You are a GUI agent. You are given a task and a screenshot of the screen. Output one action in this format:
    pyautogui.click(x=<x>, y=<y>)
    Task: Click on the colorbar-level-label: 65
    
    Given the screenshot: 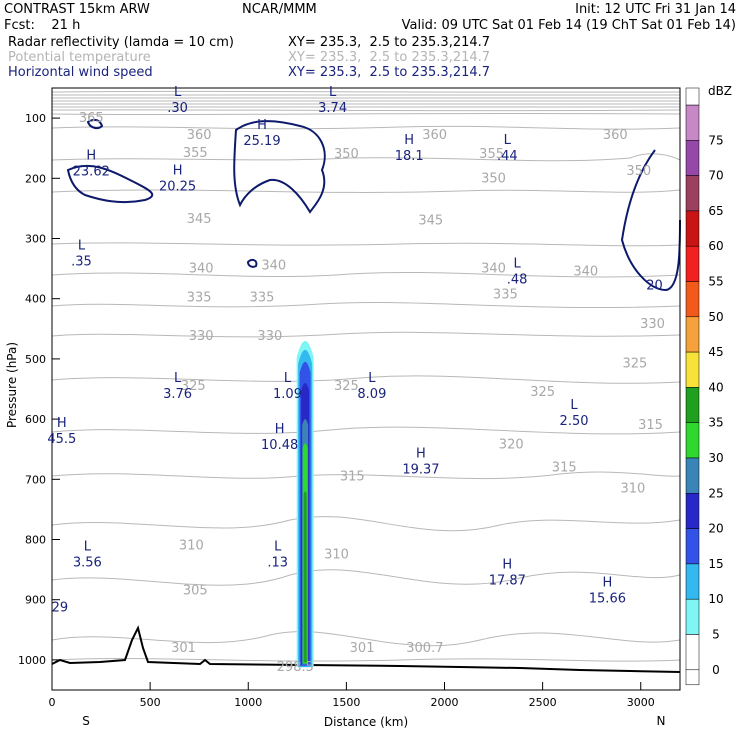 What is the action you would take?
    pyautogui.click(x=715, y=211)
    